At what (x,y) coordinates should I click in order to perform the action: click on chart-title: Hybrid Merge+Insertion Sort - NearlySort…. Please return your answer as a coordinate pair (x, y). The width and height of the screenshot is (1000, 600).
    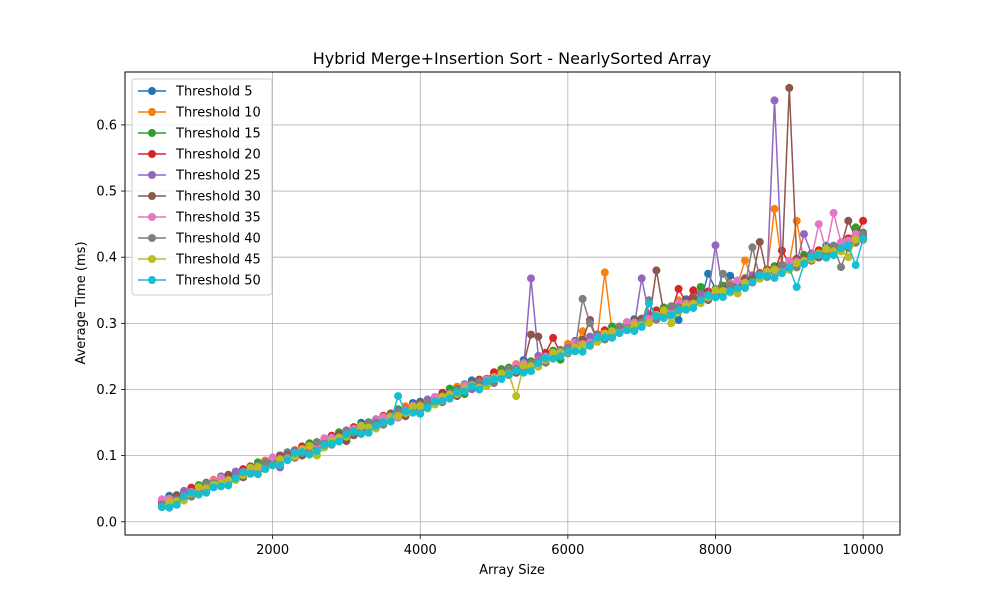
    Looking at the image, I should click on (512, 58).